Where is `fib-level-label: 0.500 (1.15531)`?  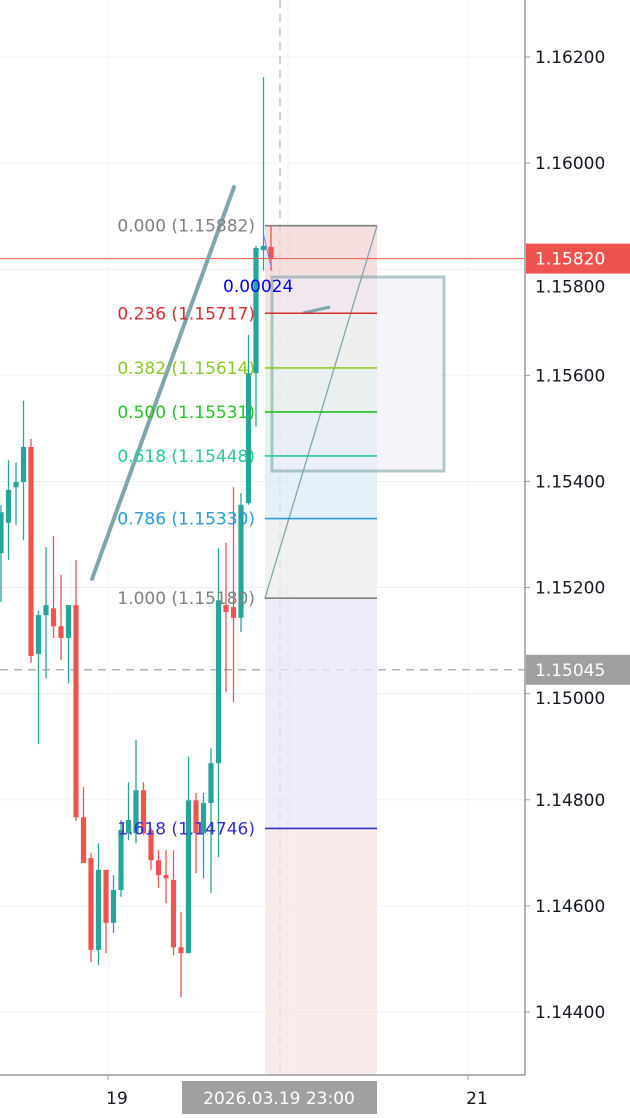 fib-level-label: 0.500 (1.15531) is located at coordinates (186, 413).